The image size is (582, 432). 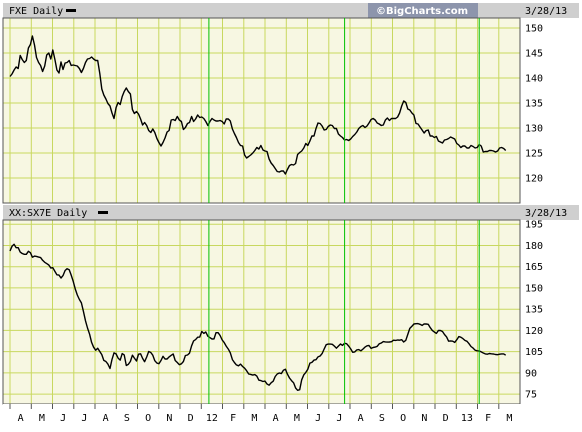 I want to click on panel2-ytick-label: 195, so click(x=534, y=225).